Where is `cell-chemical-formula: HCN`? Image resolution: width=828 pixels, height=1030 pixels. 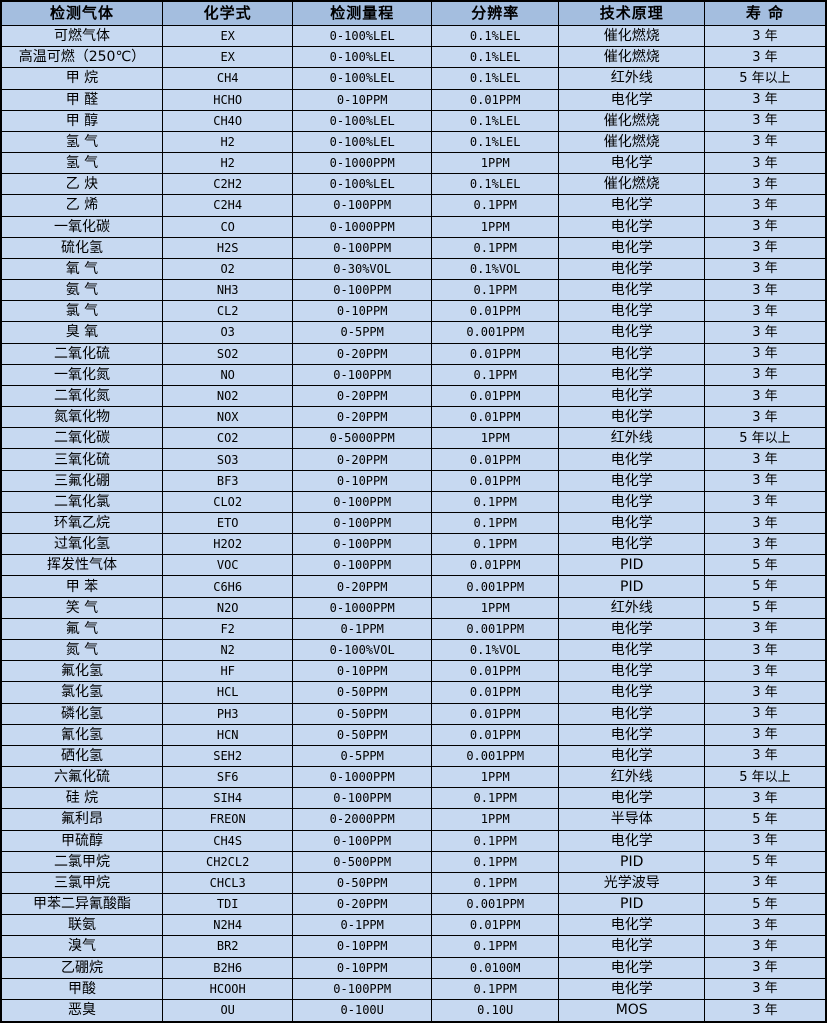 cell-chemical-formula: HCN is located at coordinates (227, 734).